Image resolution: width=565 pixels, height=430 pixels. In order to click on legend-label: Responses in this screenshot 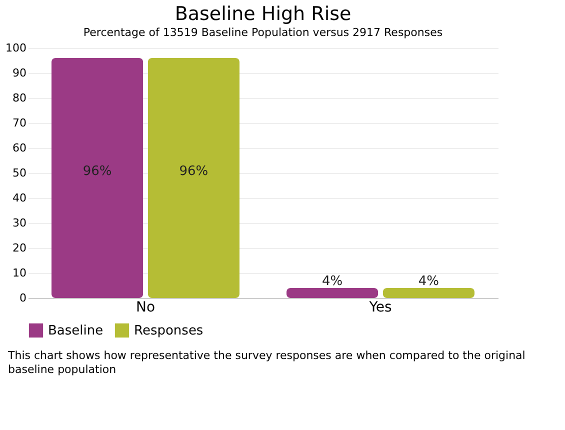, I will do `click(169, 330)`.